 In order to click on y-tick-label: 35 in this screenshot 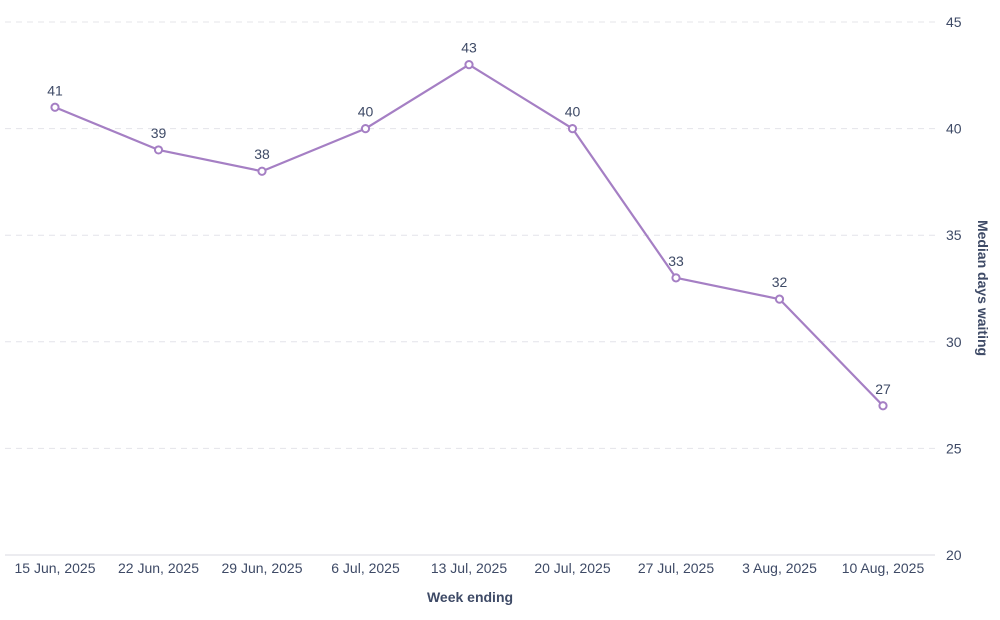, I will do `click(954, 235)`.